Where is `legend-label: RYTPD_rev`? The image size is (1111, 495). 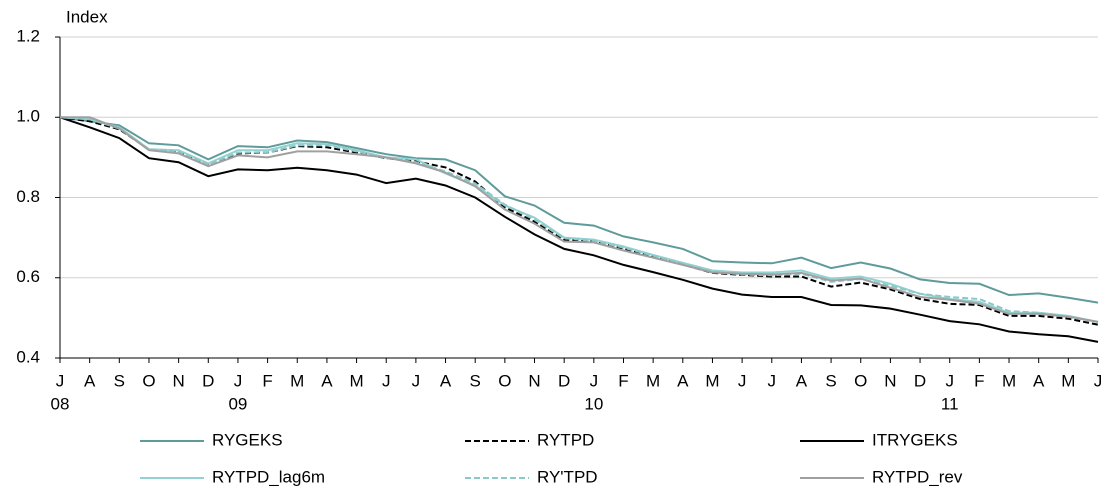
legend-label: RYTPD_rev is located at coordinates (917, 476).